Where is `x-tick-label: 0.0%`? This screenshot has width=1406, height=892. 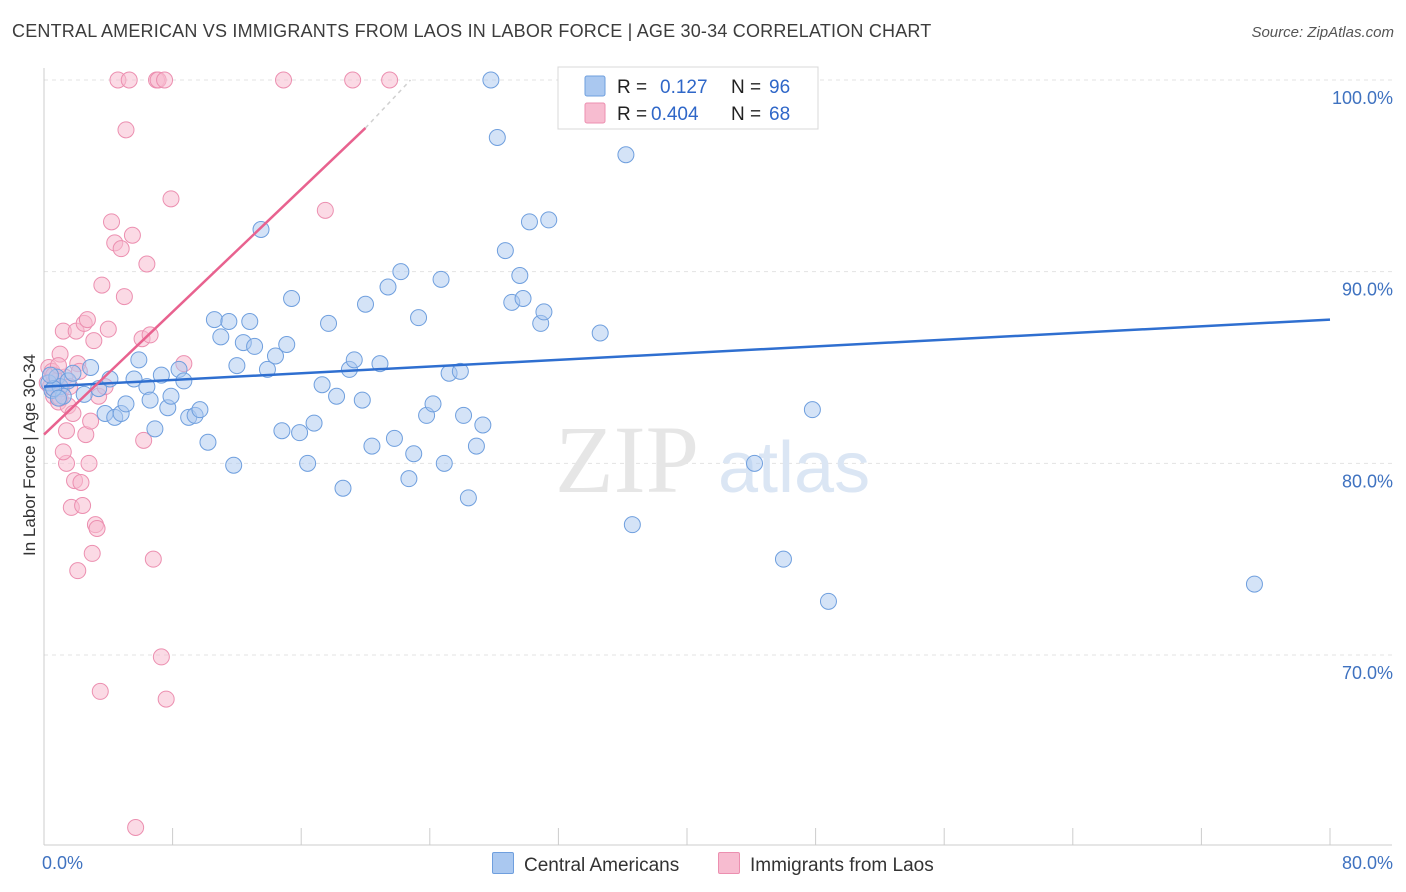
x-tick-label: 0.0% is located at coordinates (62, 863).